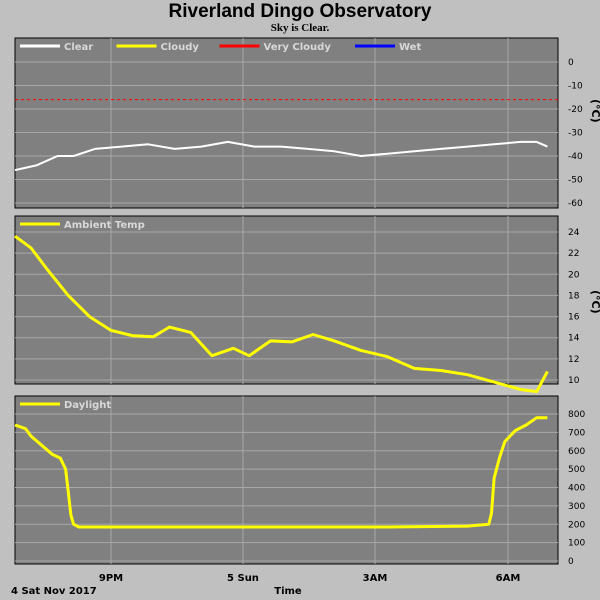 The image size is (600, 600). What do you see at coordinates (104, 225) in the screenshot?
I see `legend-label: Ambient Temp` at bounding box center [104, 225].